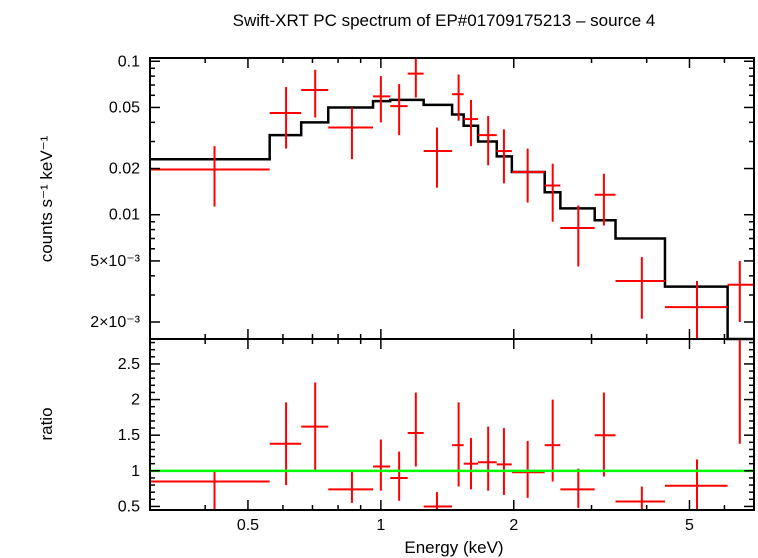 This screenshot has height=558, width=758. I want to click on spectrum-y-tick-label: 5×10⁻³, so click(115, 261).